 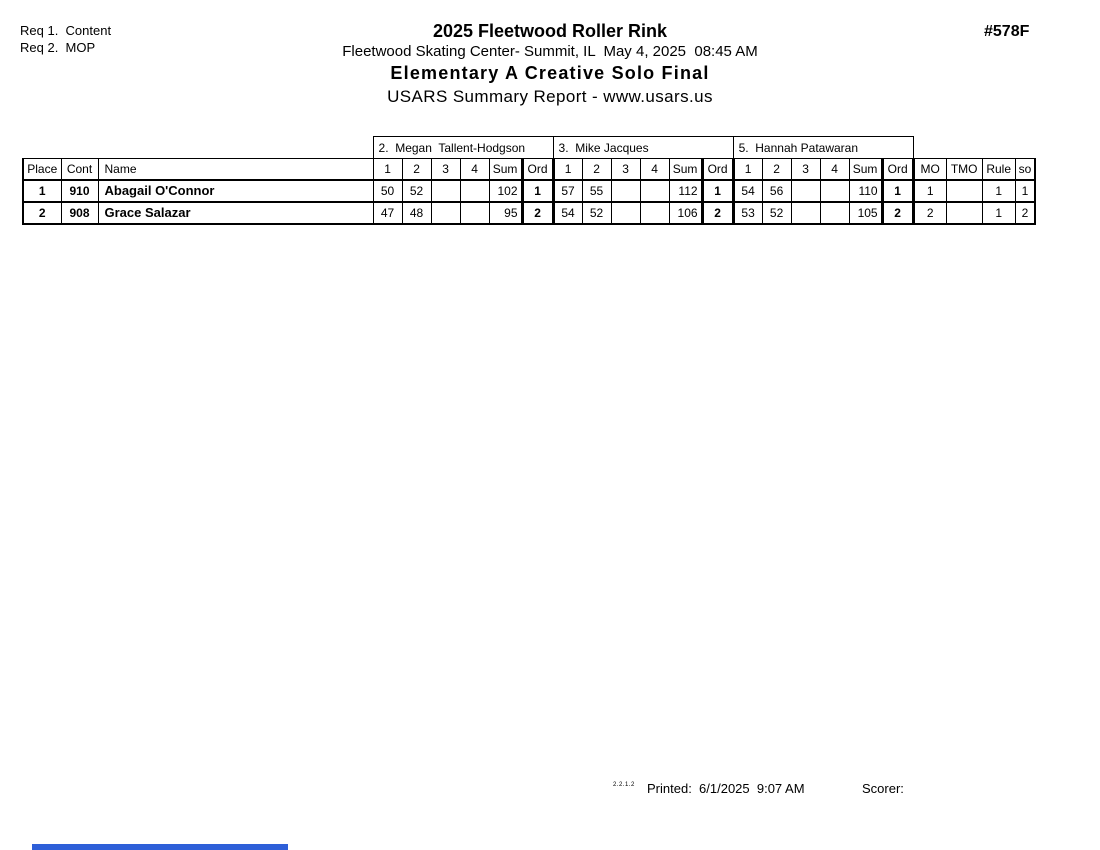 What do you see at coordinates (235, 191) in the screenshot?
I see `skater-name: Abagail O'Connor` at bounding box center [235, 191].